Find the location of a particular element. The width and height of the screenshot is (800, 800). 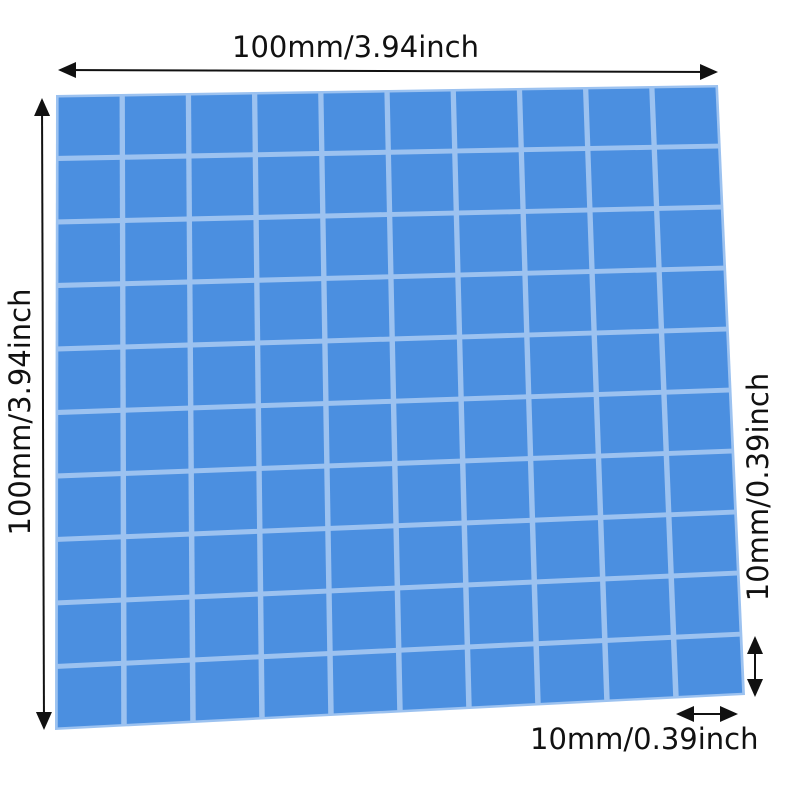

height-arrow is located at coordinates (43, 414).